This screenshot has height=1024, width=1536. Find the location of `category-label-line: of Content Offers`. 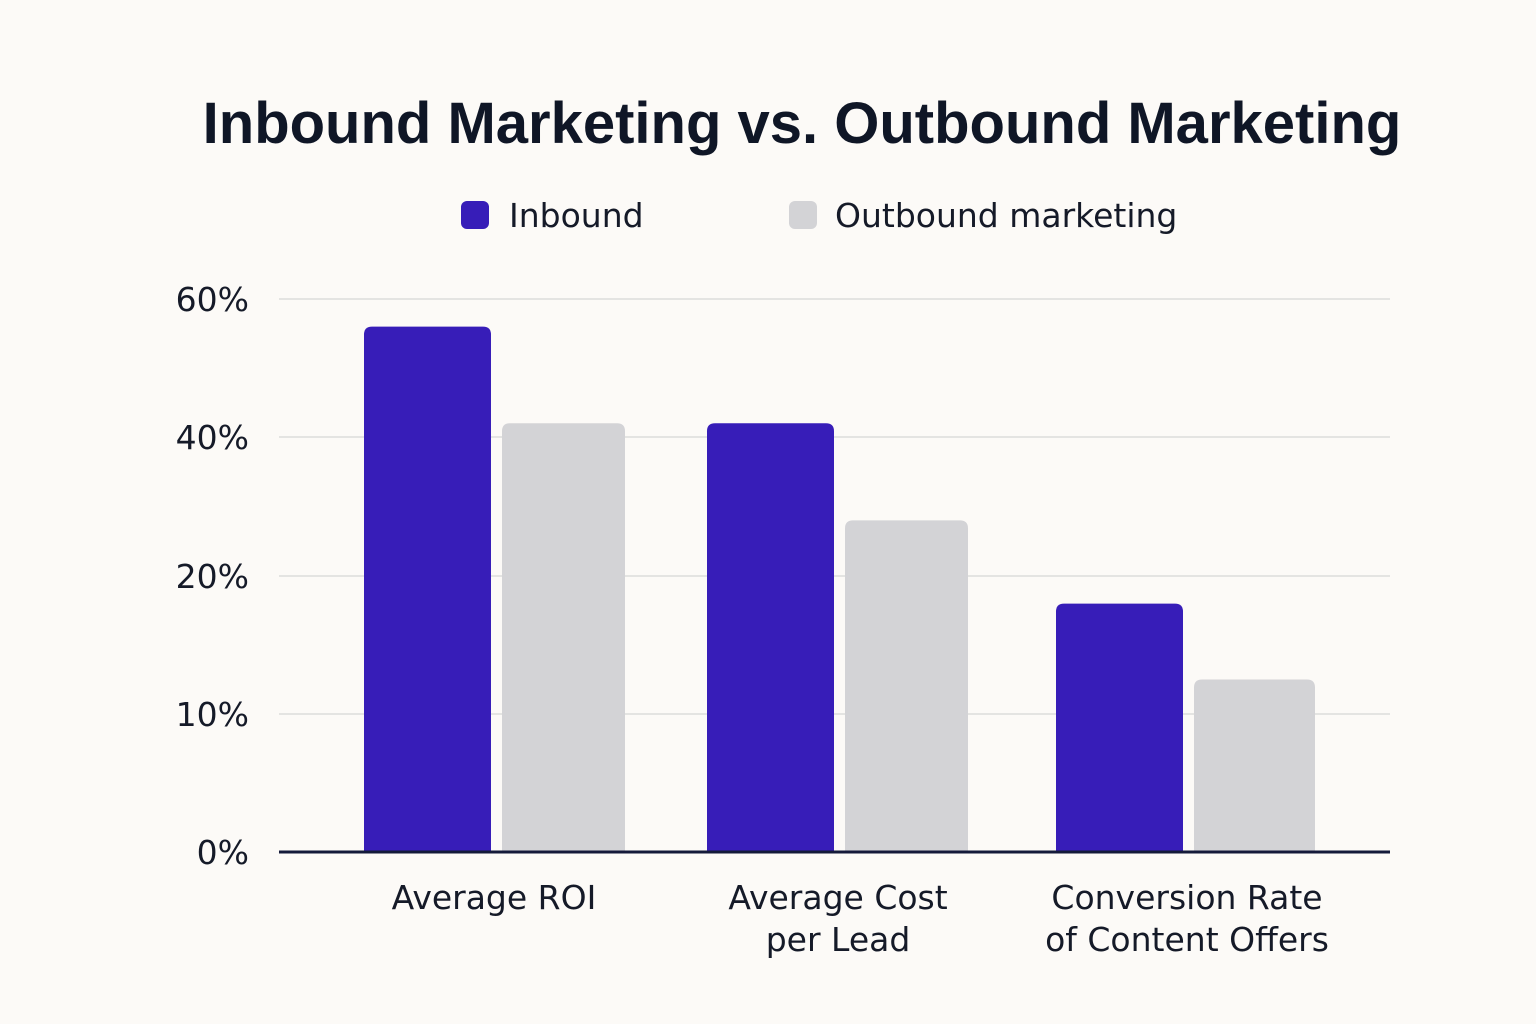

category-label-line: of Content Offers is located at coordinates (1187, 939).